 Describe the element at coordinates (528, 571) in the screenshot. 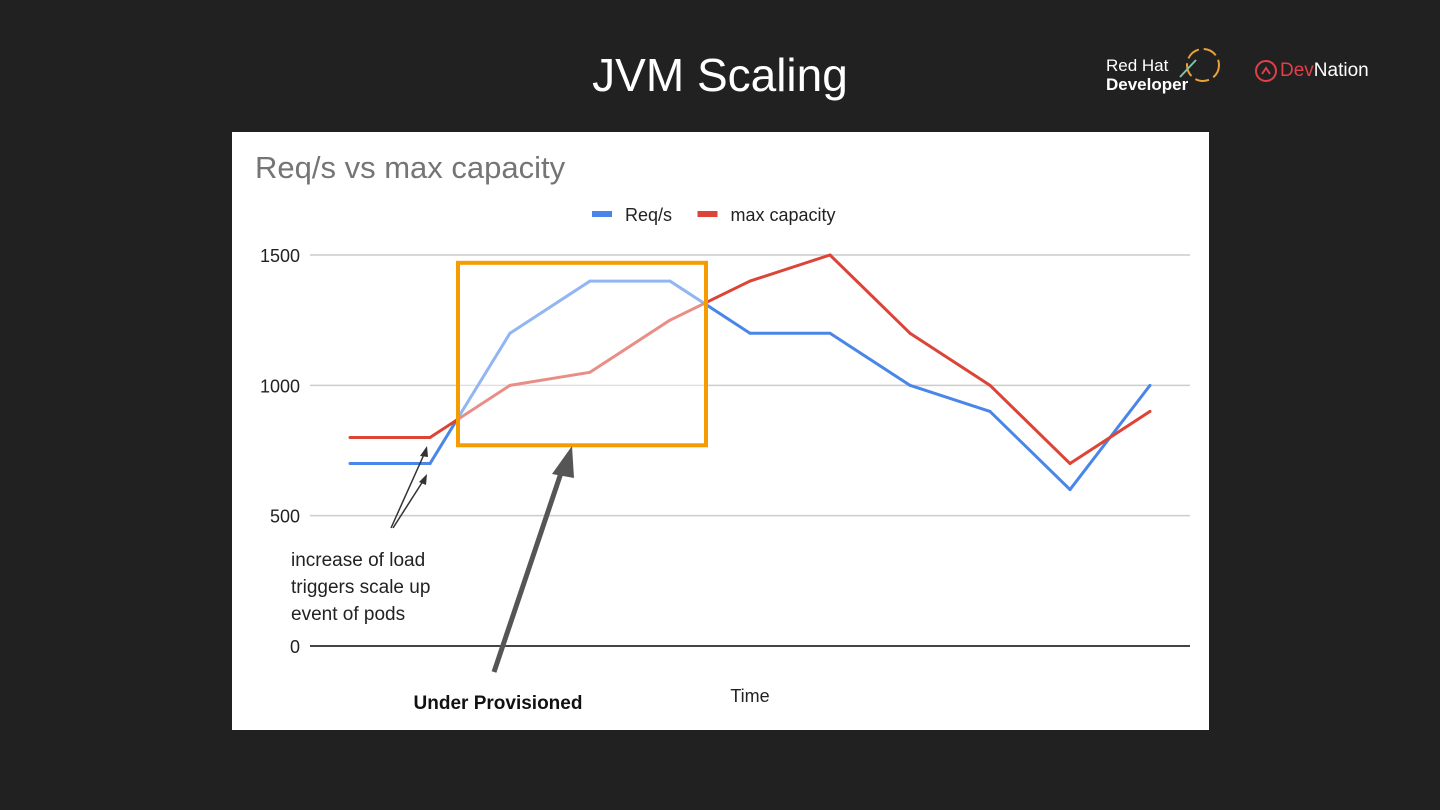

I see `arrow-line` at that location.